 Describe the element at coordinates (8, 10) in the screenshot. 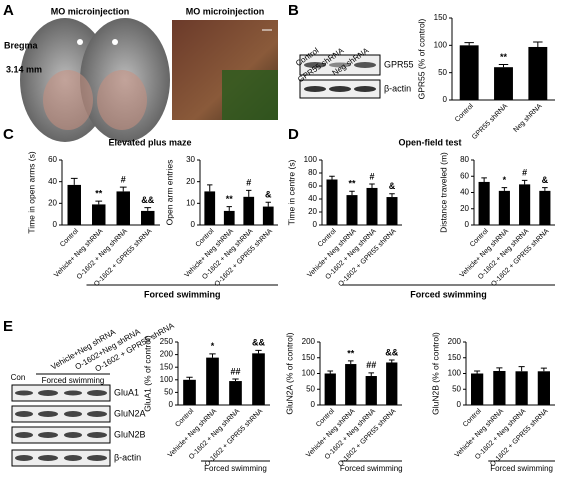

I see `panel-letter: A` at that location.